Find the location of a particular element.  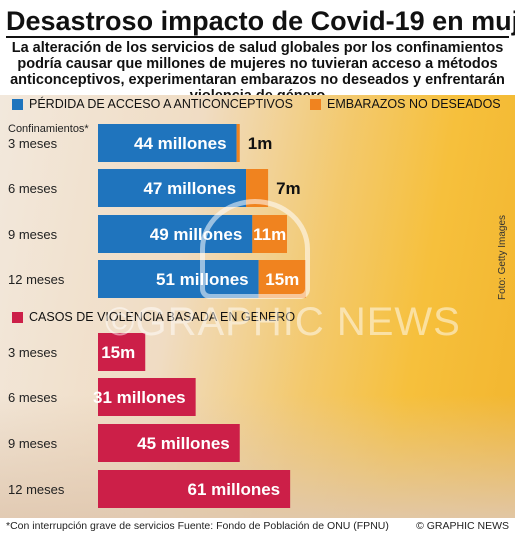

legend-violence: Casos de Violencia Basada en Genero is located at coordinates (153, 317).